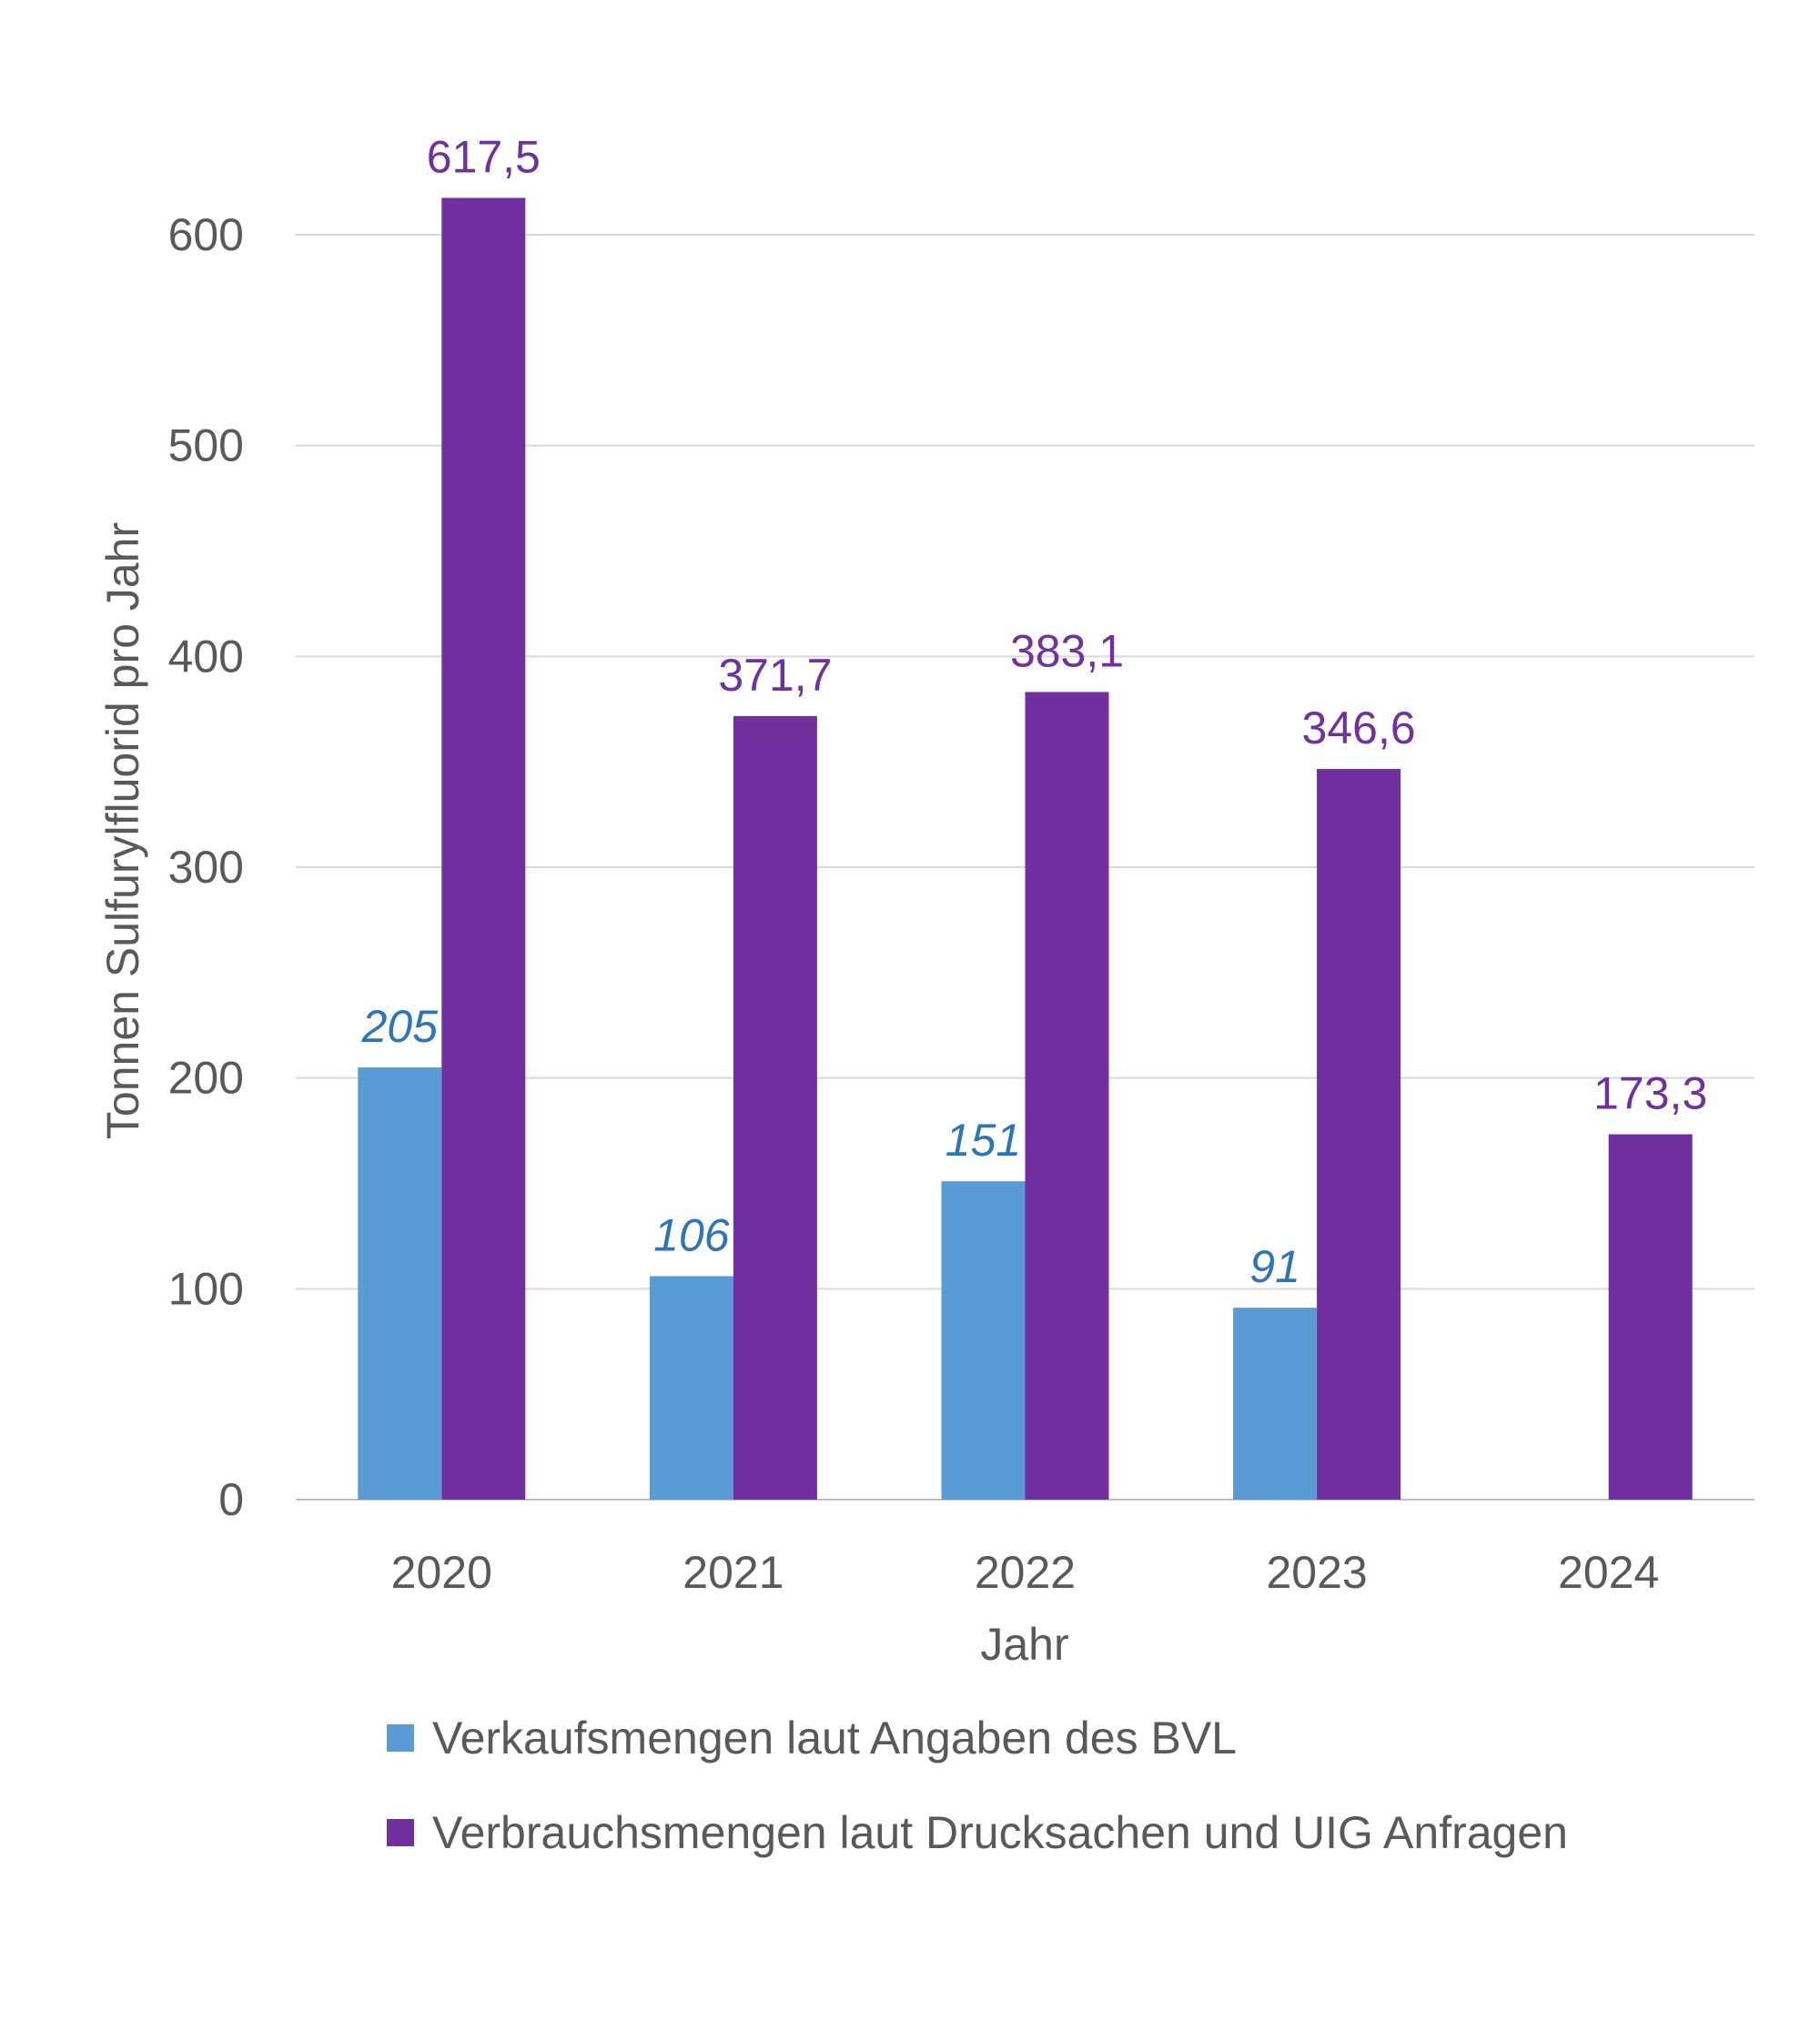 The image size is (1820, 2021). Describe the element at coordinates (775, 676) in the screenshot. I see `data-label-series-2-2021: 371,7` at that location.